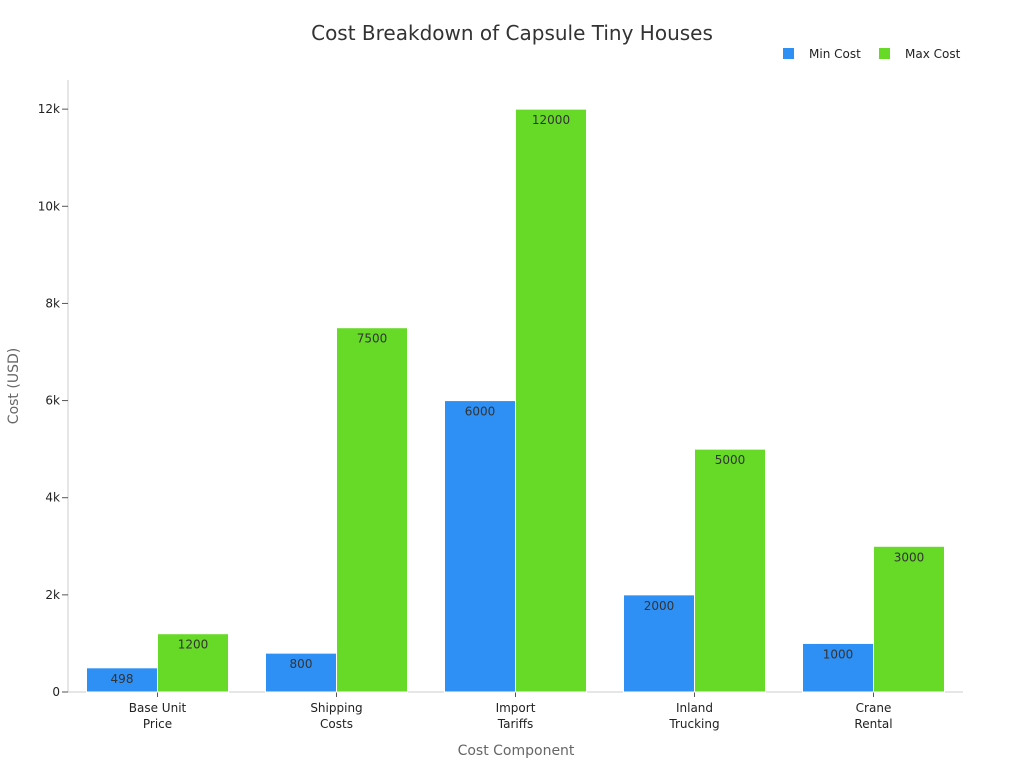  What do you see at coordinates (158, 716) in the screenshot?
I see `x-tick-label: Base Unit Price` at bounding box center [158, 716].